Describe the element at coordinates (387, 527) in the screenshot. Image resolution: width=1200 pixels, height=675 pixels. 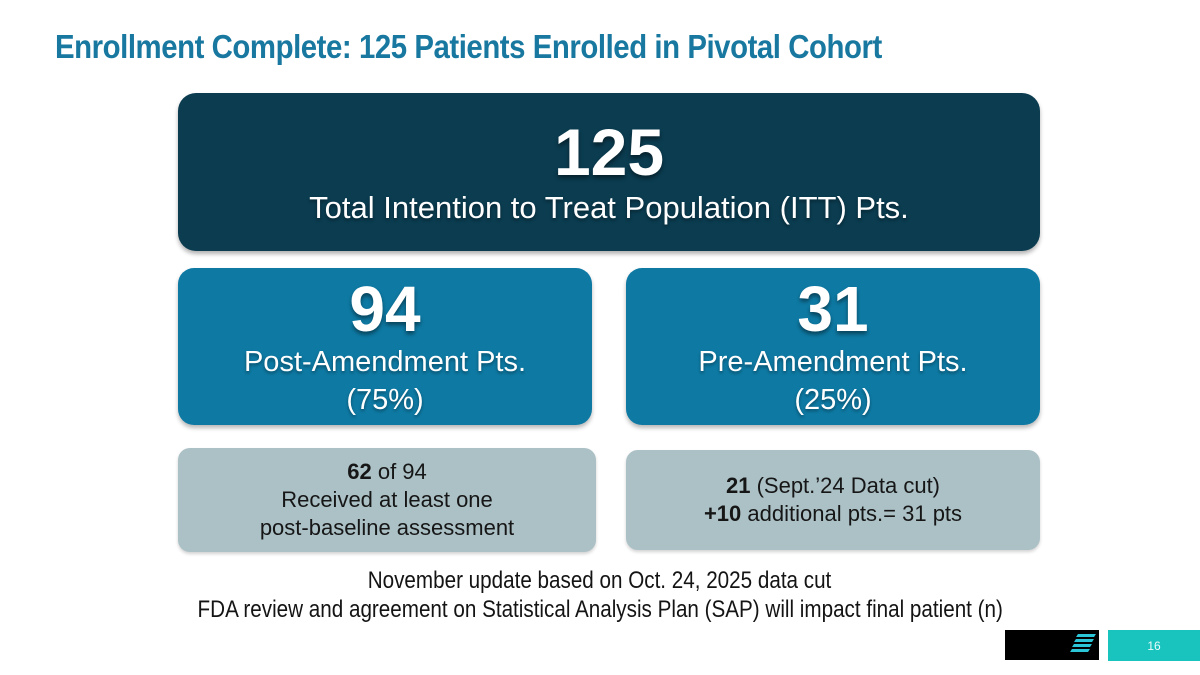
I see `post-note-line3: post-baseline assessment` at that location.